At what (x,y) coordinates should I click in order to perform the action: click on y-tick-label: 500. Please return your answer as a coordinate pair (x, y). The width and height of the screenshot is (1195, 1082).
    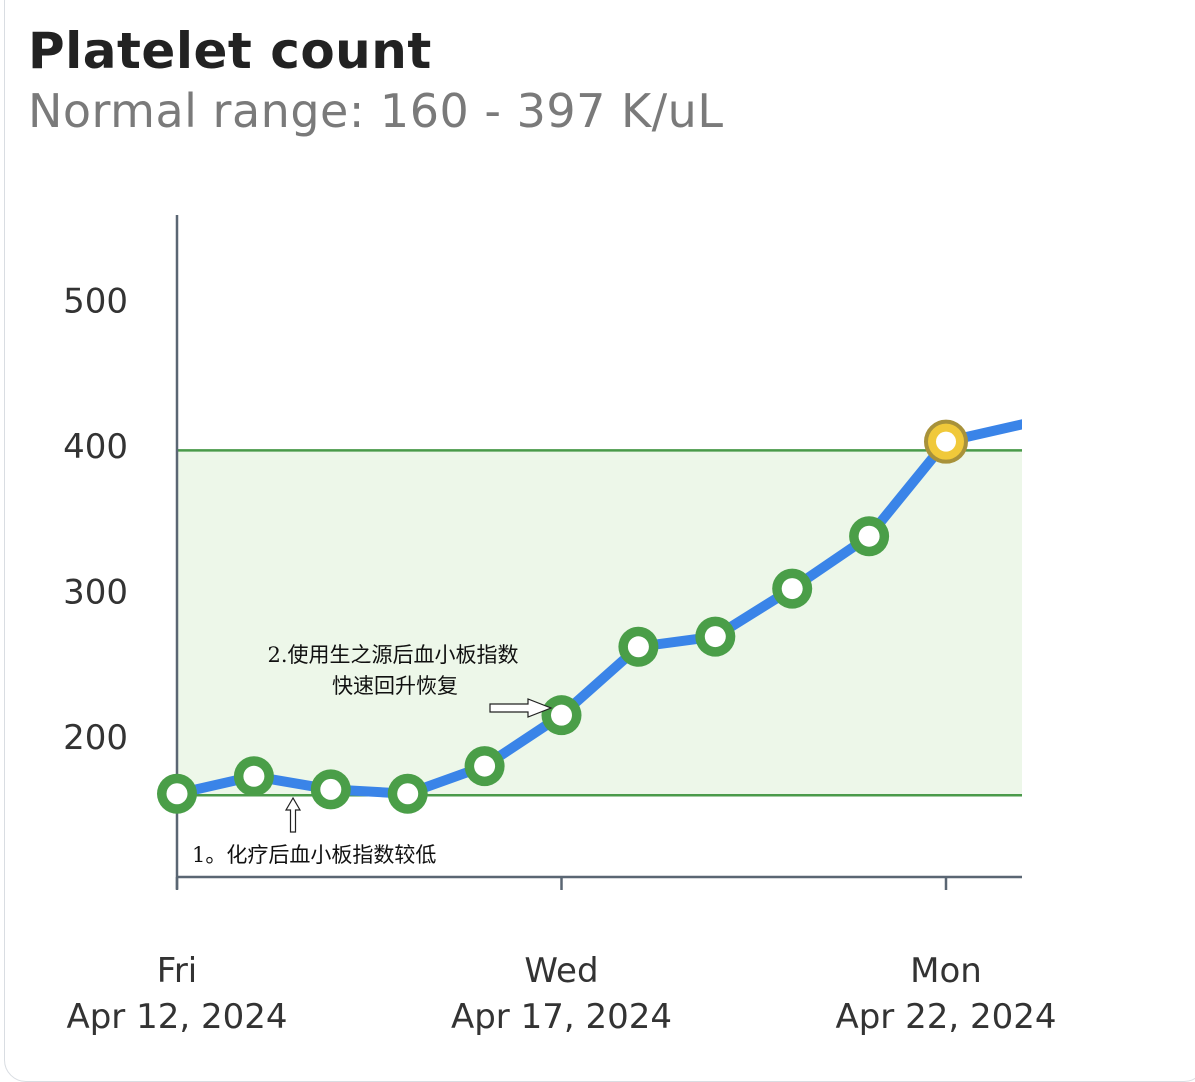
    Looking at the image, I should click on (95, 302).